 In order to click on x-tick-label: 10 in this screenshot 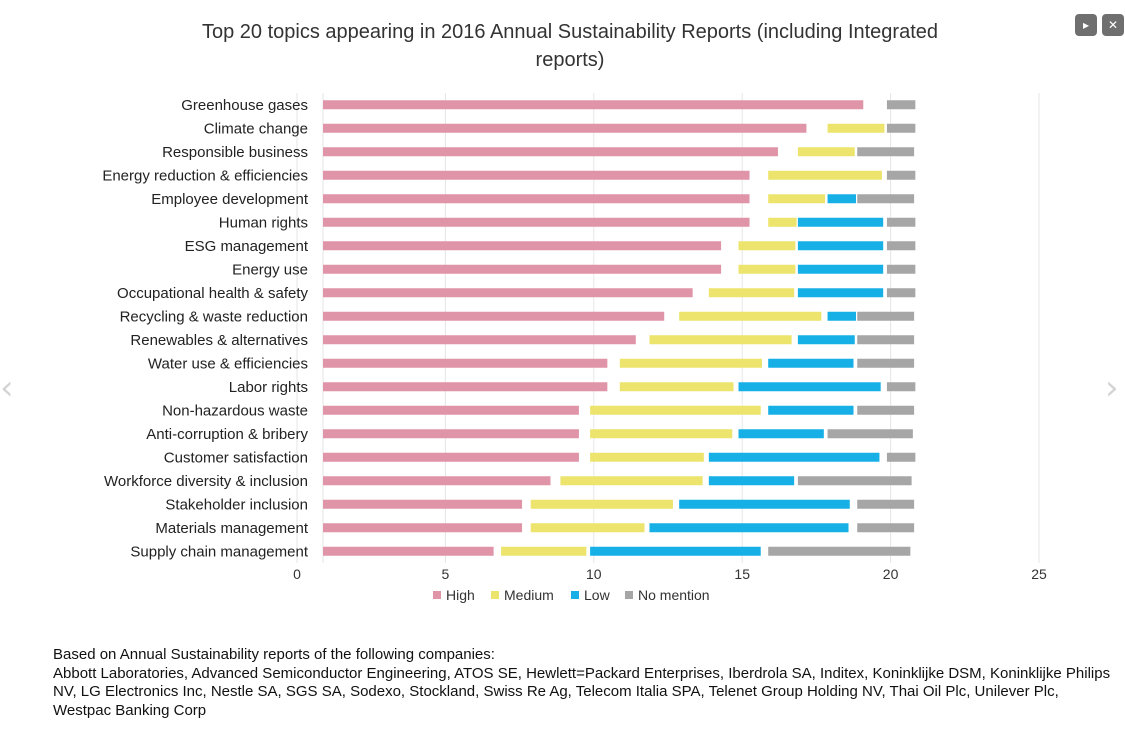, I will do `click(594, 574)`.